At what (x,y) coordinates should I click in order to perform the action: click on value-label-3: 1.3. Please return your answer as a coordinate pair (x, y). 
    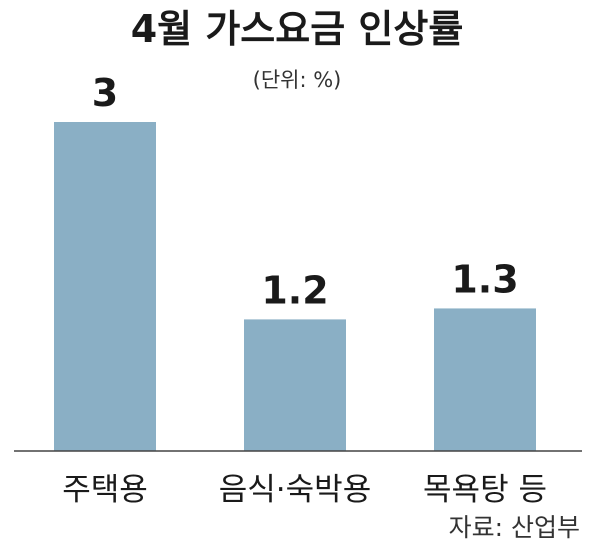
    Looking at the image, I should click on (484, 279).